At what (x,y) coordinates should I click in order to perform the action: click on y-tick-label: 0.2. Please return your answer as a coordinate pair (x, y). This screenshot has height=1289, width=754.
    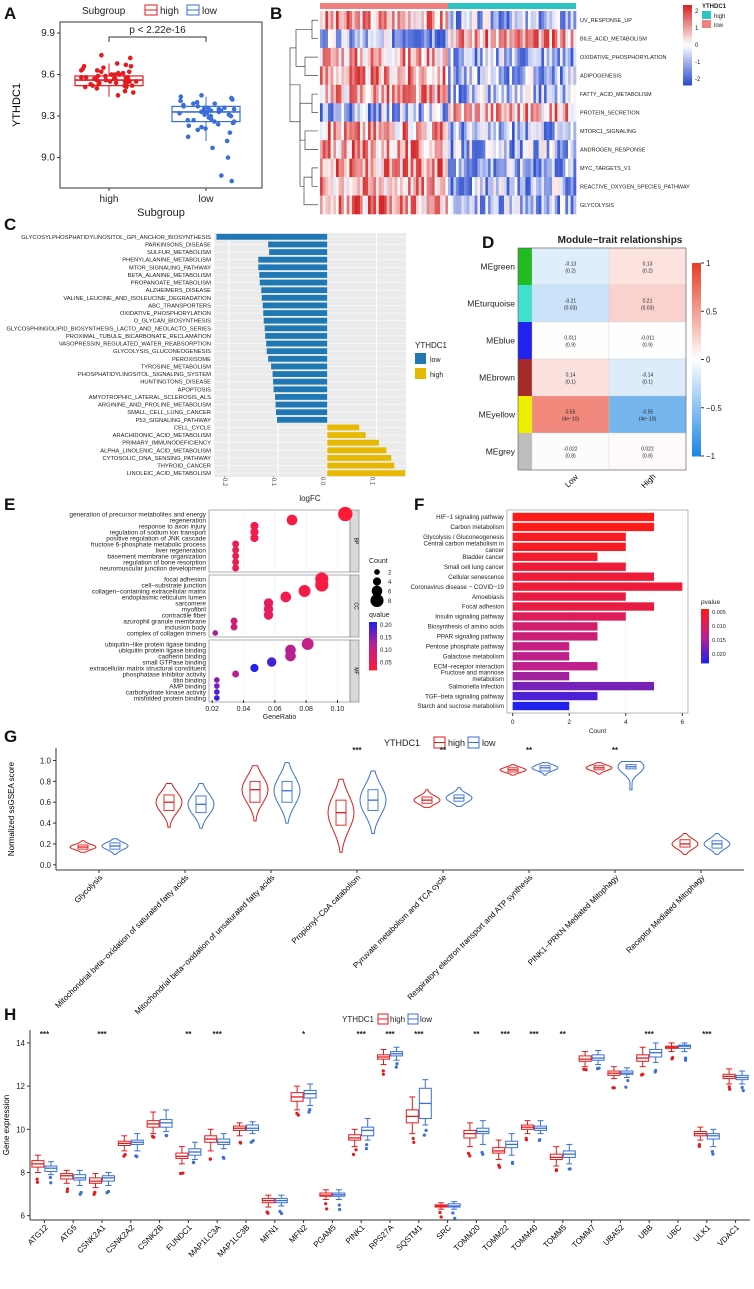
    Looking at the image, I should click on (46, 844).